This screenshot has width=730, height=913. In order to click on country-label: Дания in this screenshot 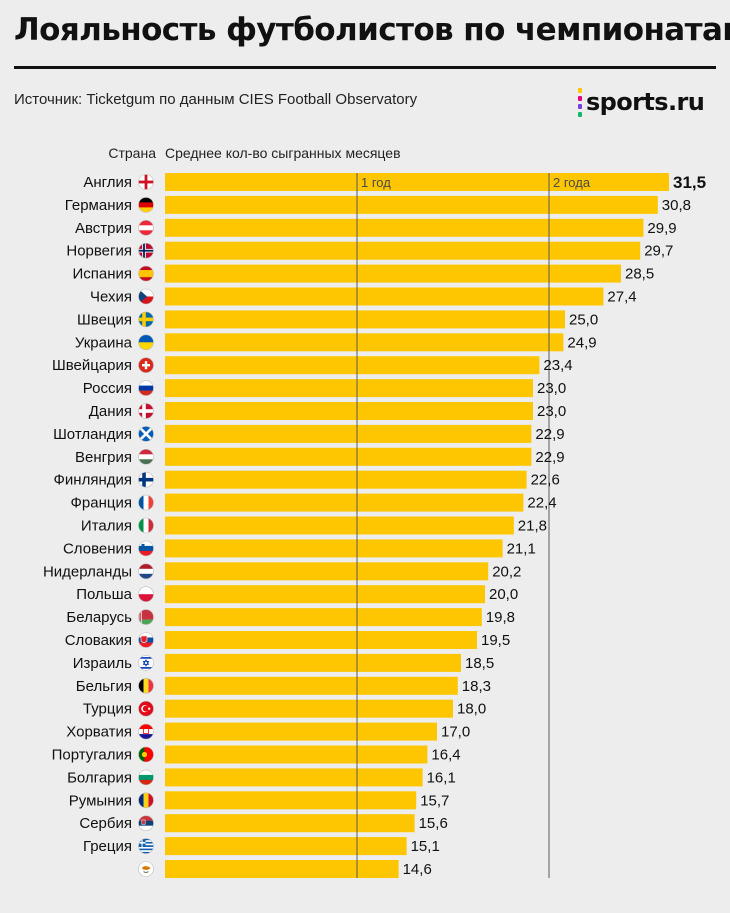, I will do `click(110, 411)`.